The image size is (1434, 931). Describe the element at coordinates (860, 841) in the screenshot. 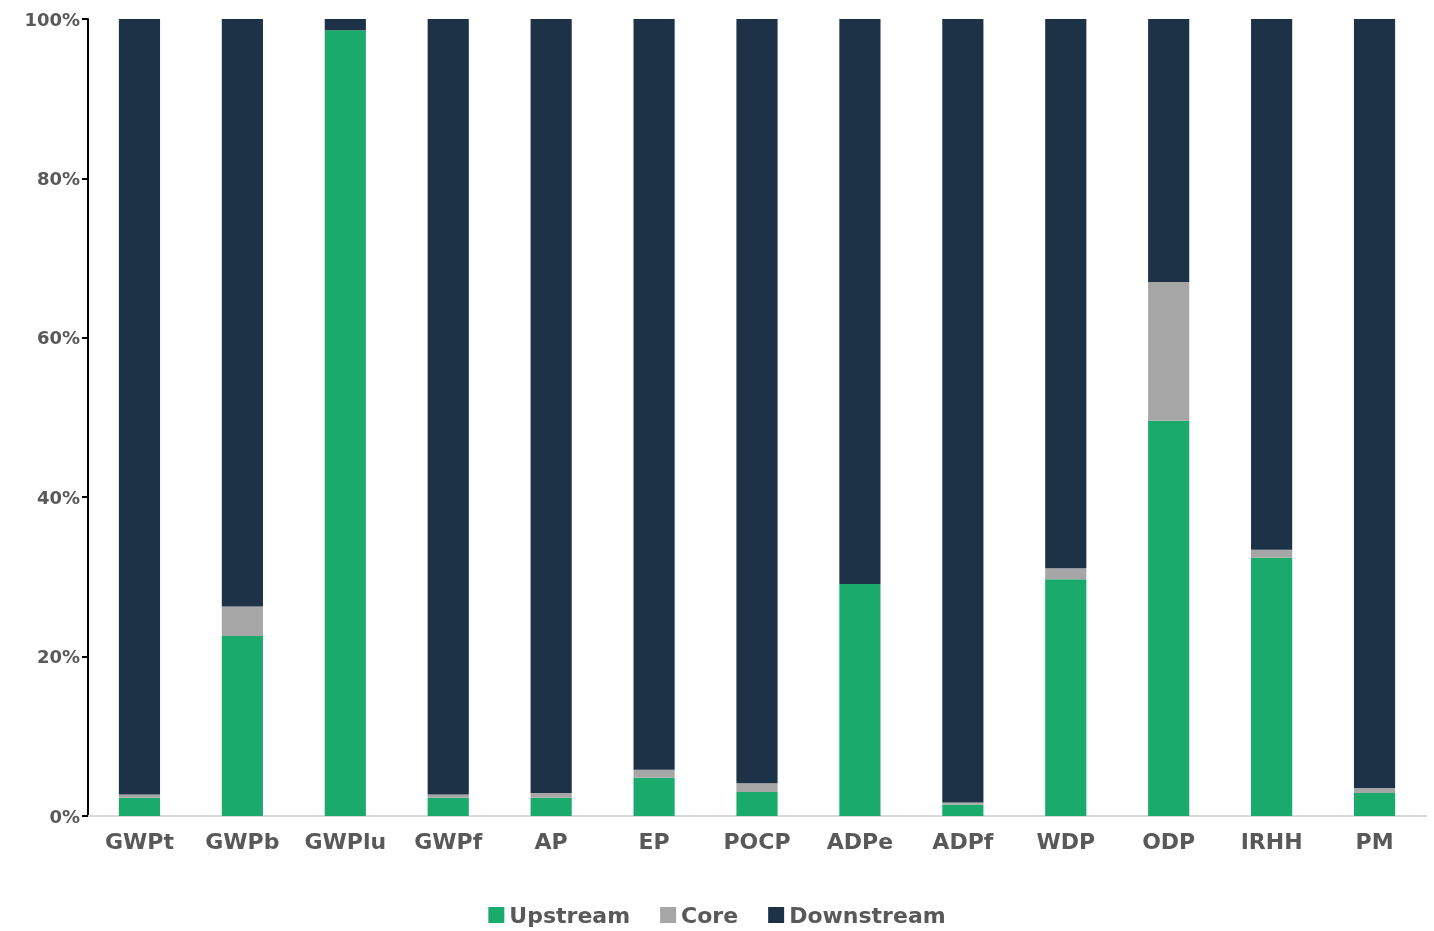

I see `x-tick-label: ADPe` at that location.